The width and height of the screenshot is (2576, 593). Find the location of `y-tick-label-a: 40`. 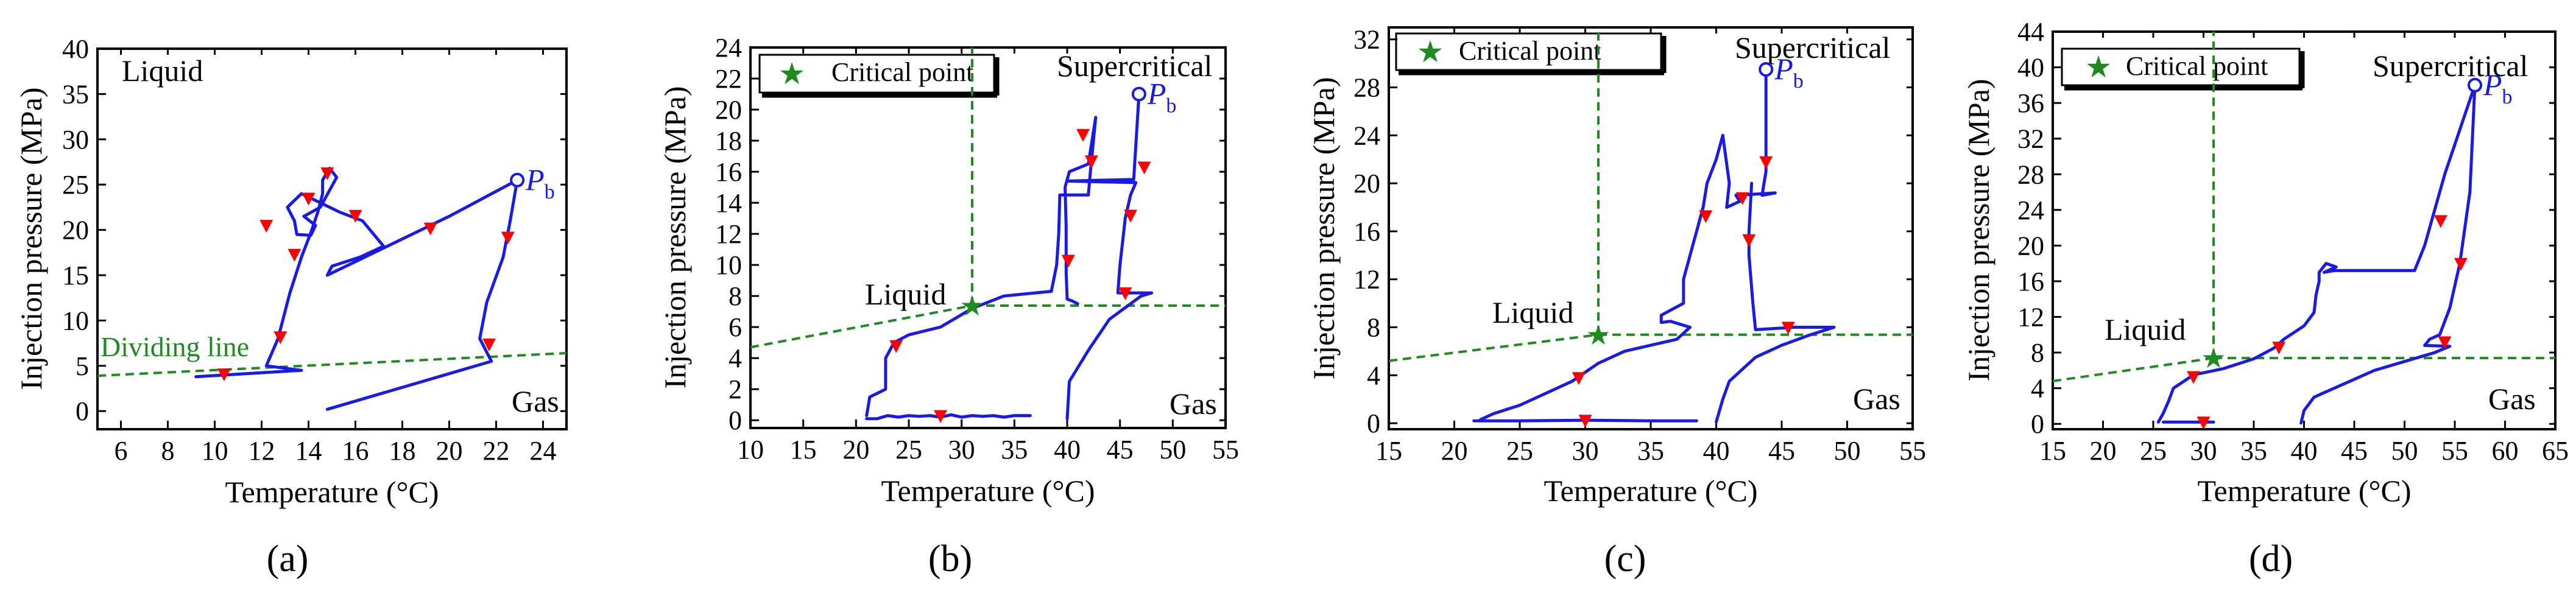

y-tick-label-a: 40 is located at coordinates (75, 49).